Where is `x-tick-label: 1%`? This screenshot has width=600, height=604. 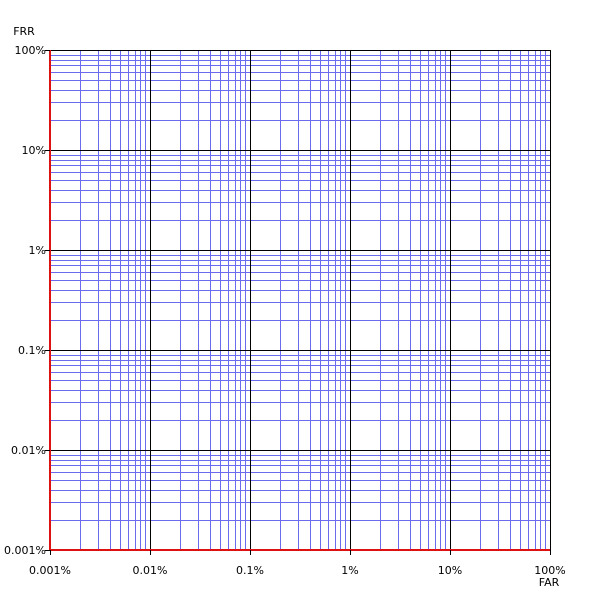 x-tick-label: 1% is located at coordinates (349, 570).